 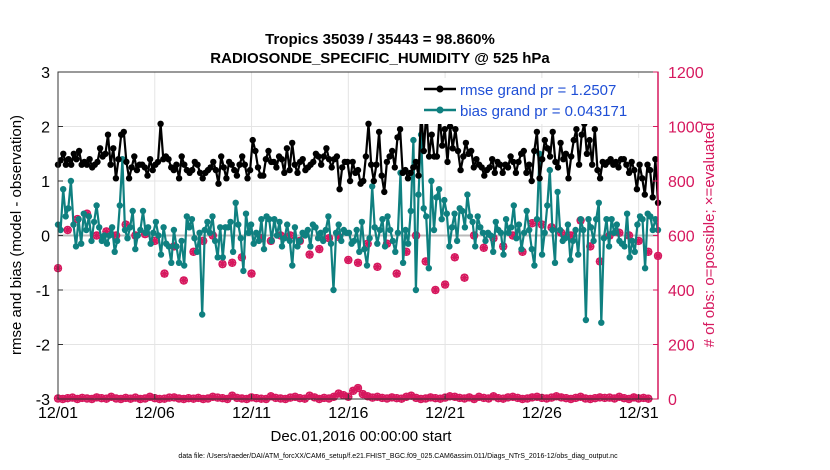 I want to click on left-tick-label: 0, so click(x=45, y=237).